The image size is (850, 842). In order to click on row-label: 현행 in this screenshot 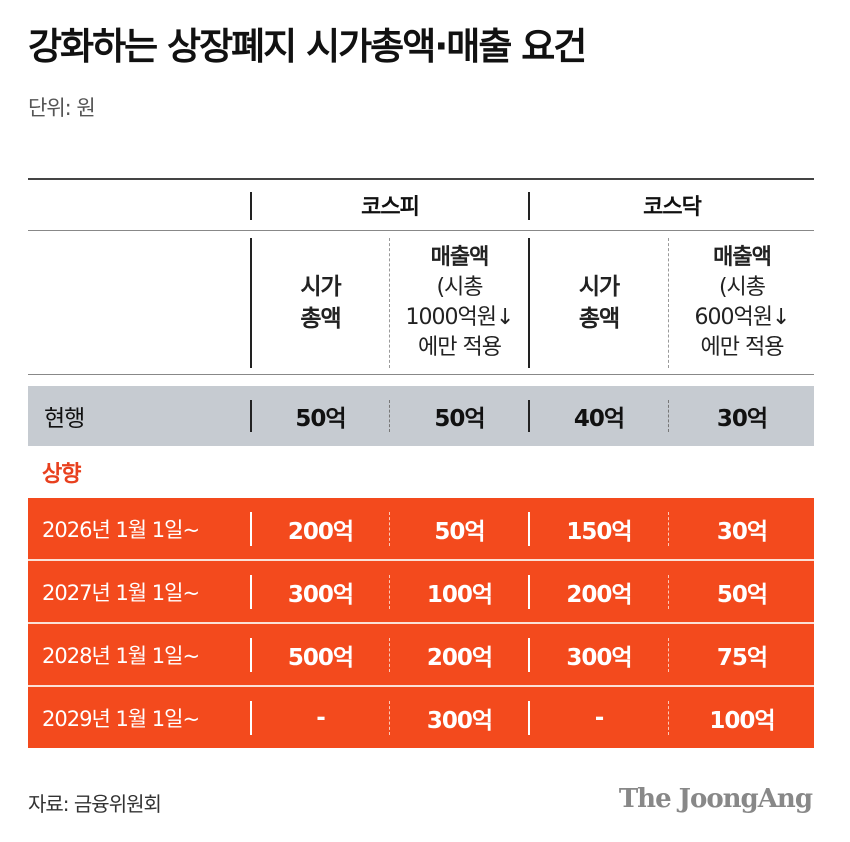, I will do `click(64, 419)`.